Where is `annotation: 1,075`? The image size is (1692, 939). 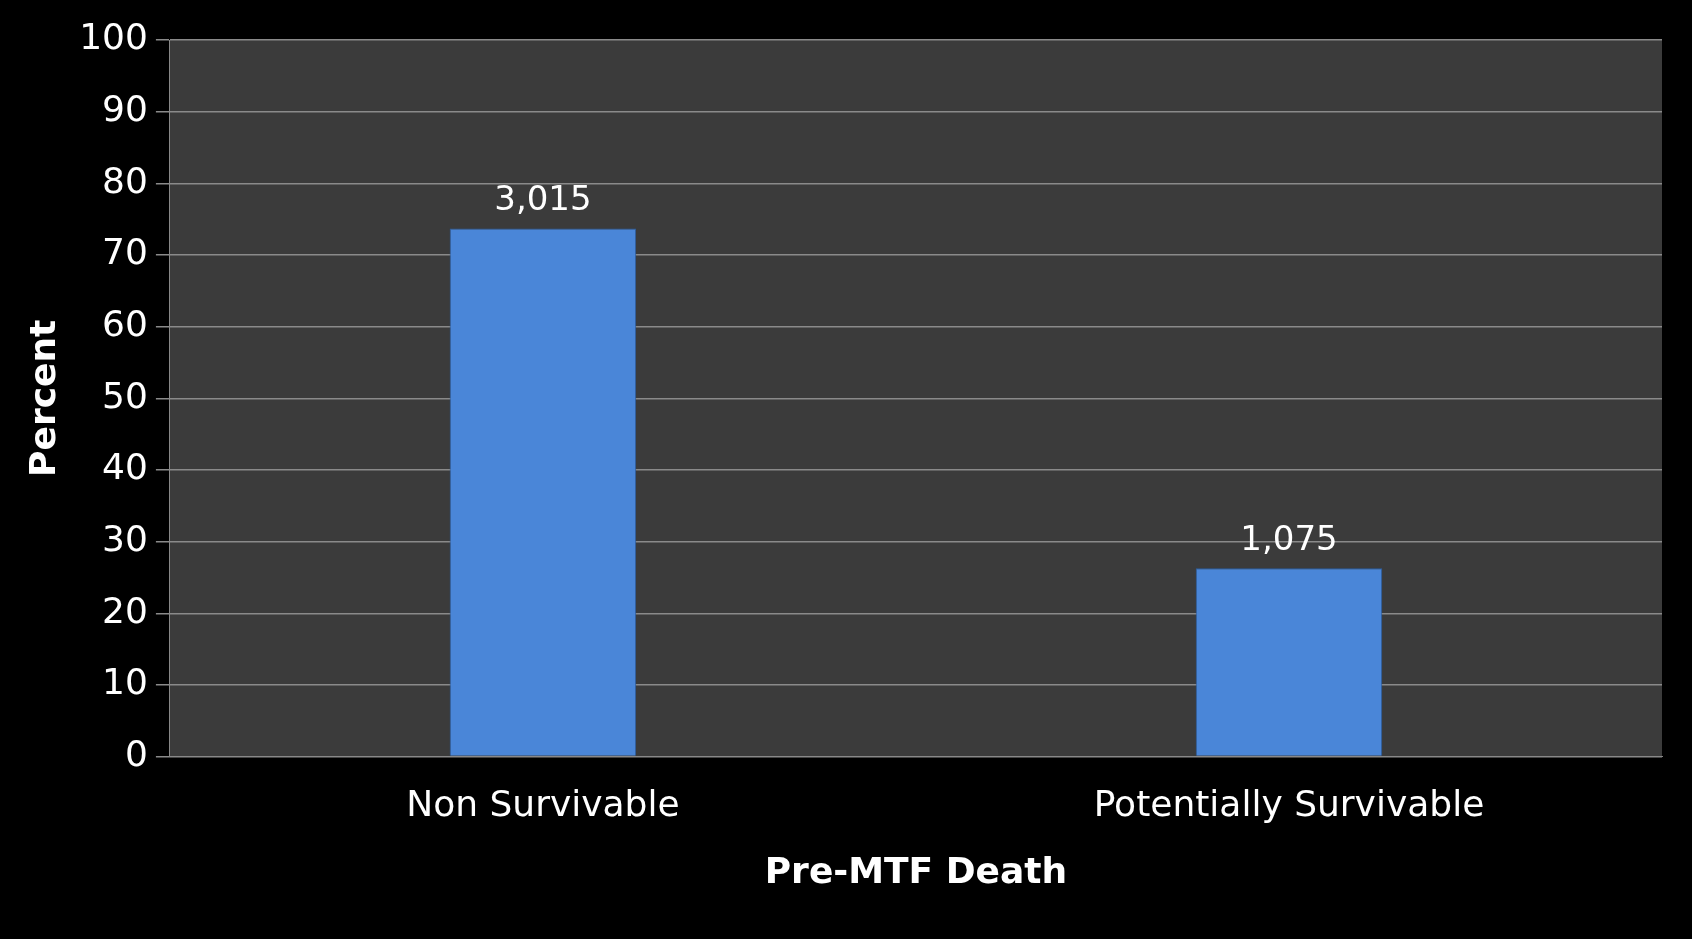 annotation: 1,075 is located at coordinates (1289, 537).